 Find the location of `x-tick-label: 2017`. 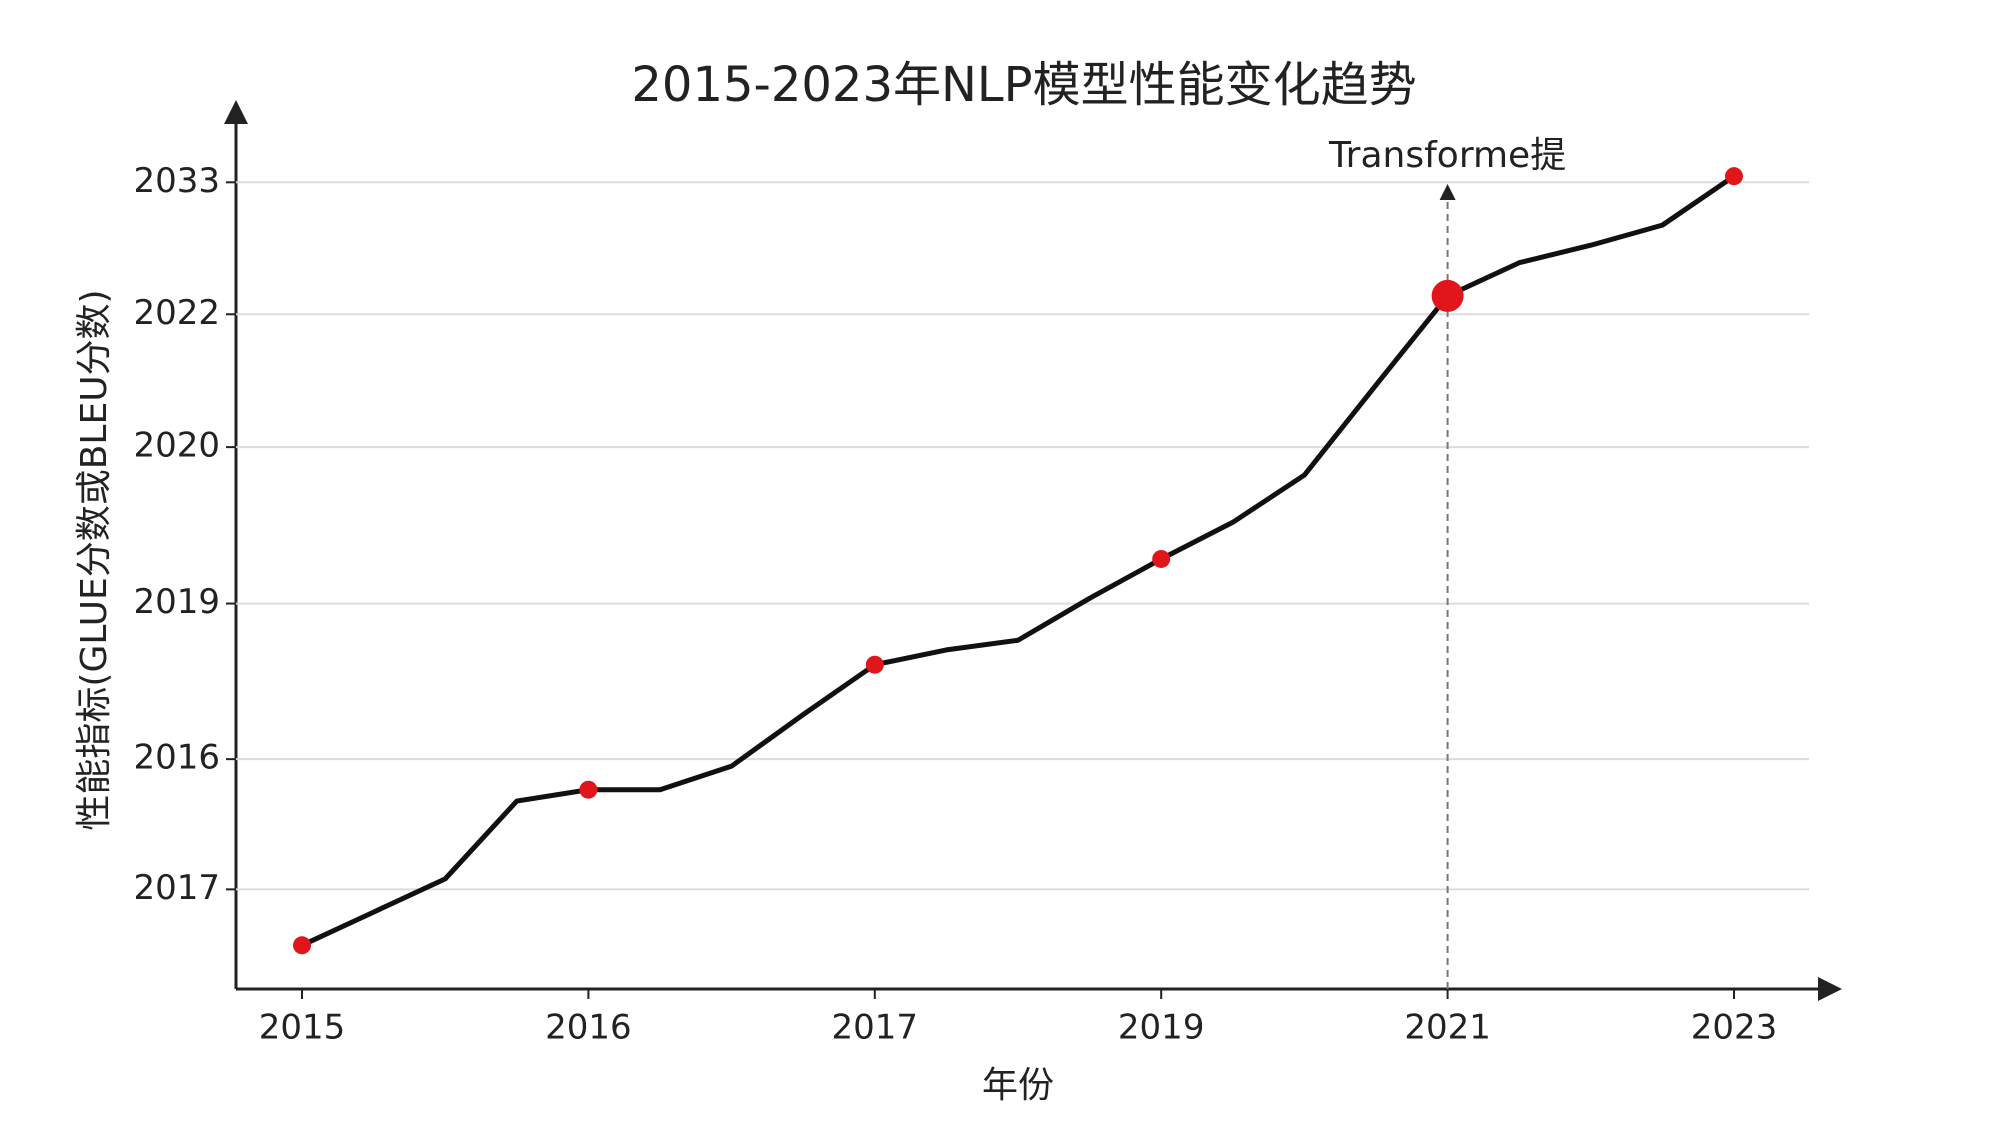

x-tick-label: 2017 is located at coordinates (875, 1028).